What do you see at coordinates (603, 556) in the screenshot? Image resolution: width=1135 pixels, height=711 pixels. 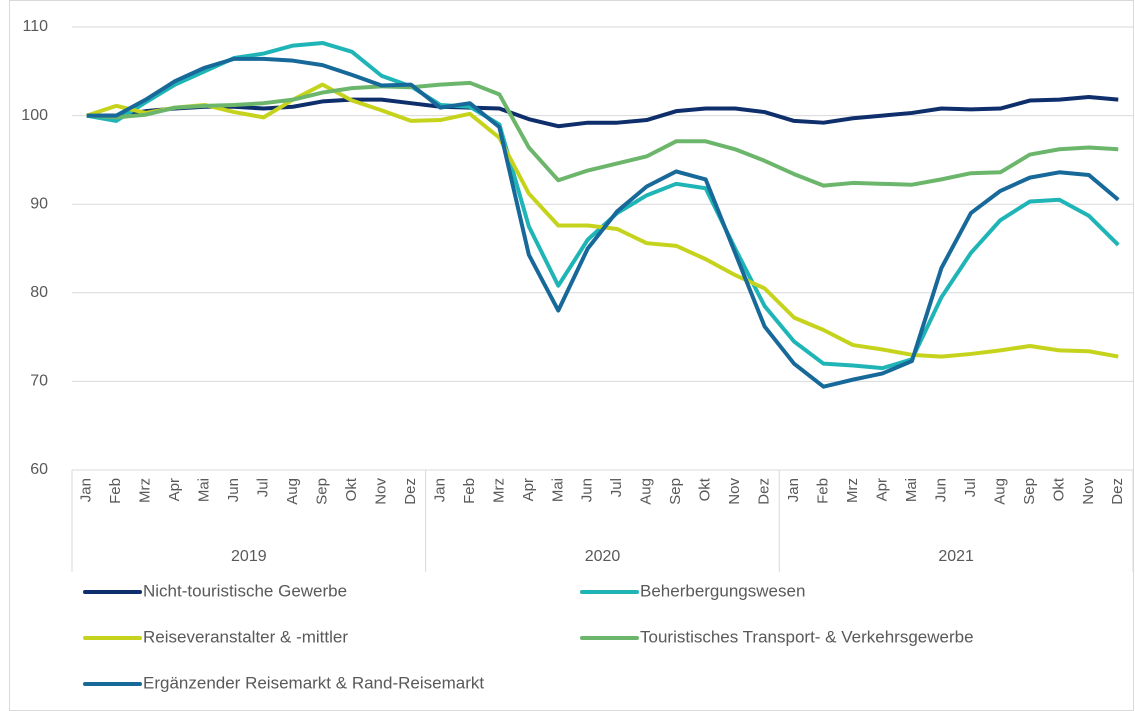 I see `group-label: 2020` at bounding box center [603, 556].